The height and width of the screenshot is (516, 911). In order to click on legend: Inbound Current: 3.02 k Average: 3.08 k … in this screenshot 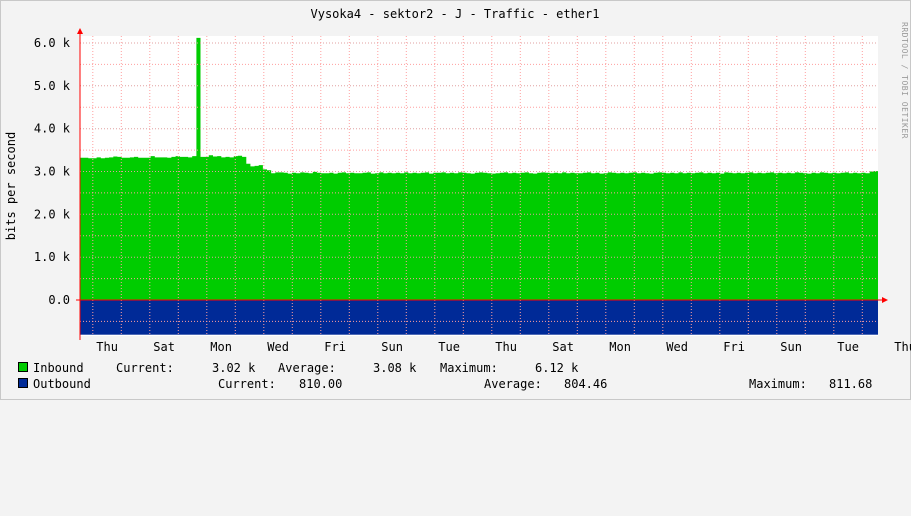, I will do `click(455, 380)`.